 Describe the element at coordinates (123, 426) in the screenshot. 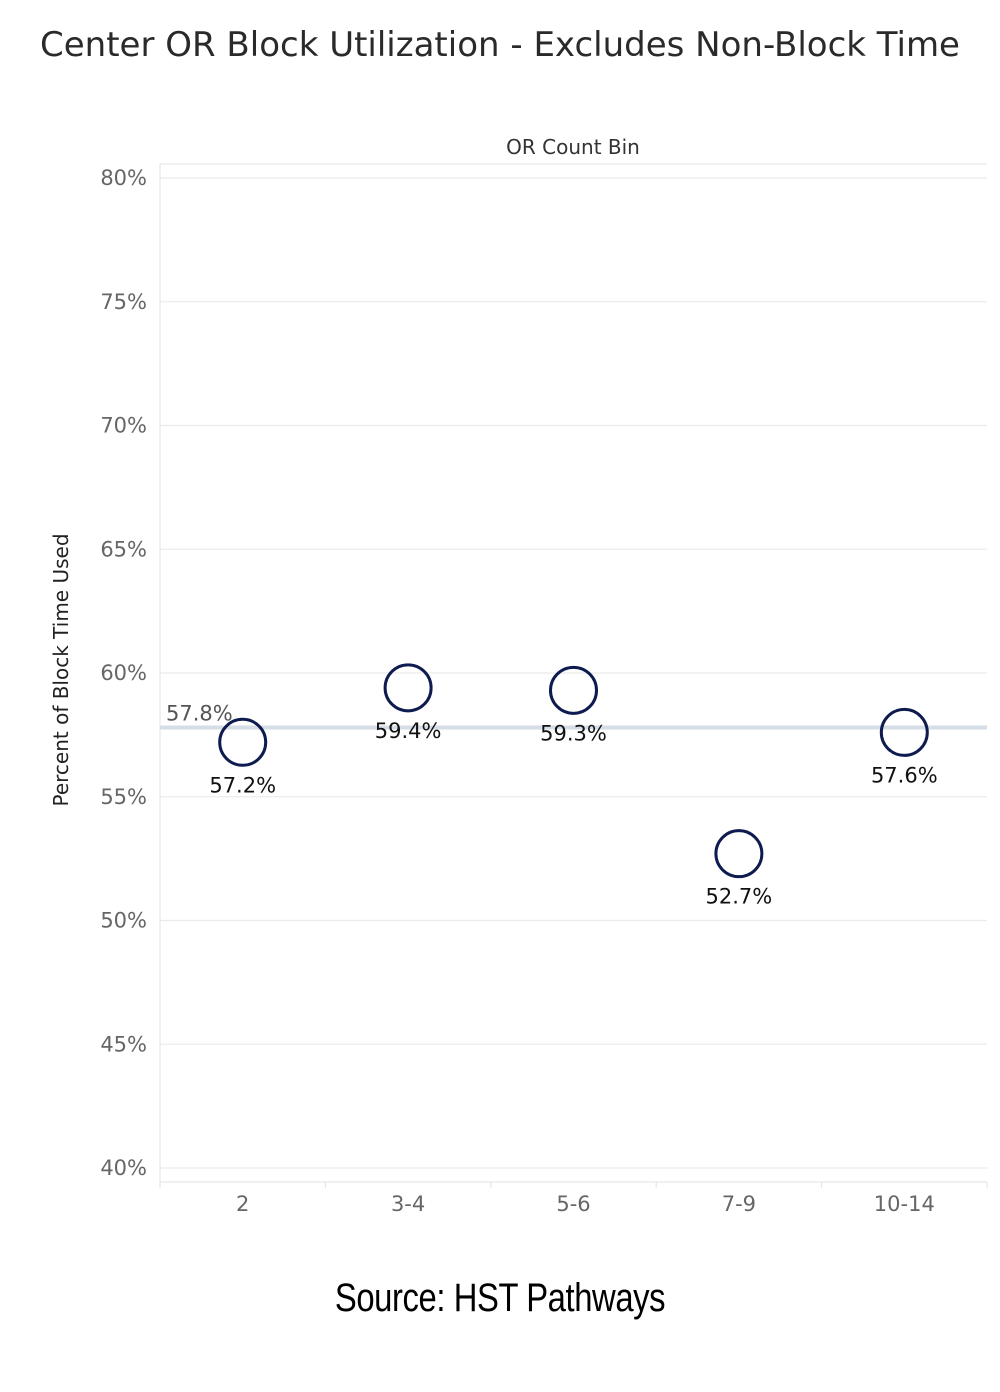

I see `y-tick-label: 70%` at that location.